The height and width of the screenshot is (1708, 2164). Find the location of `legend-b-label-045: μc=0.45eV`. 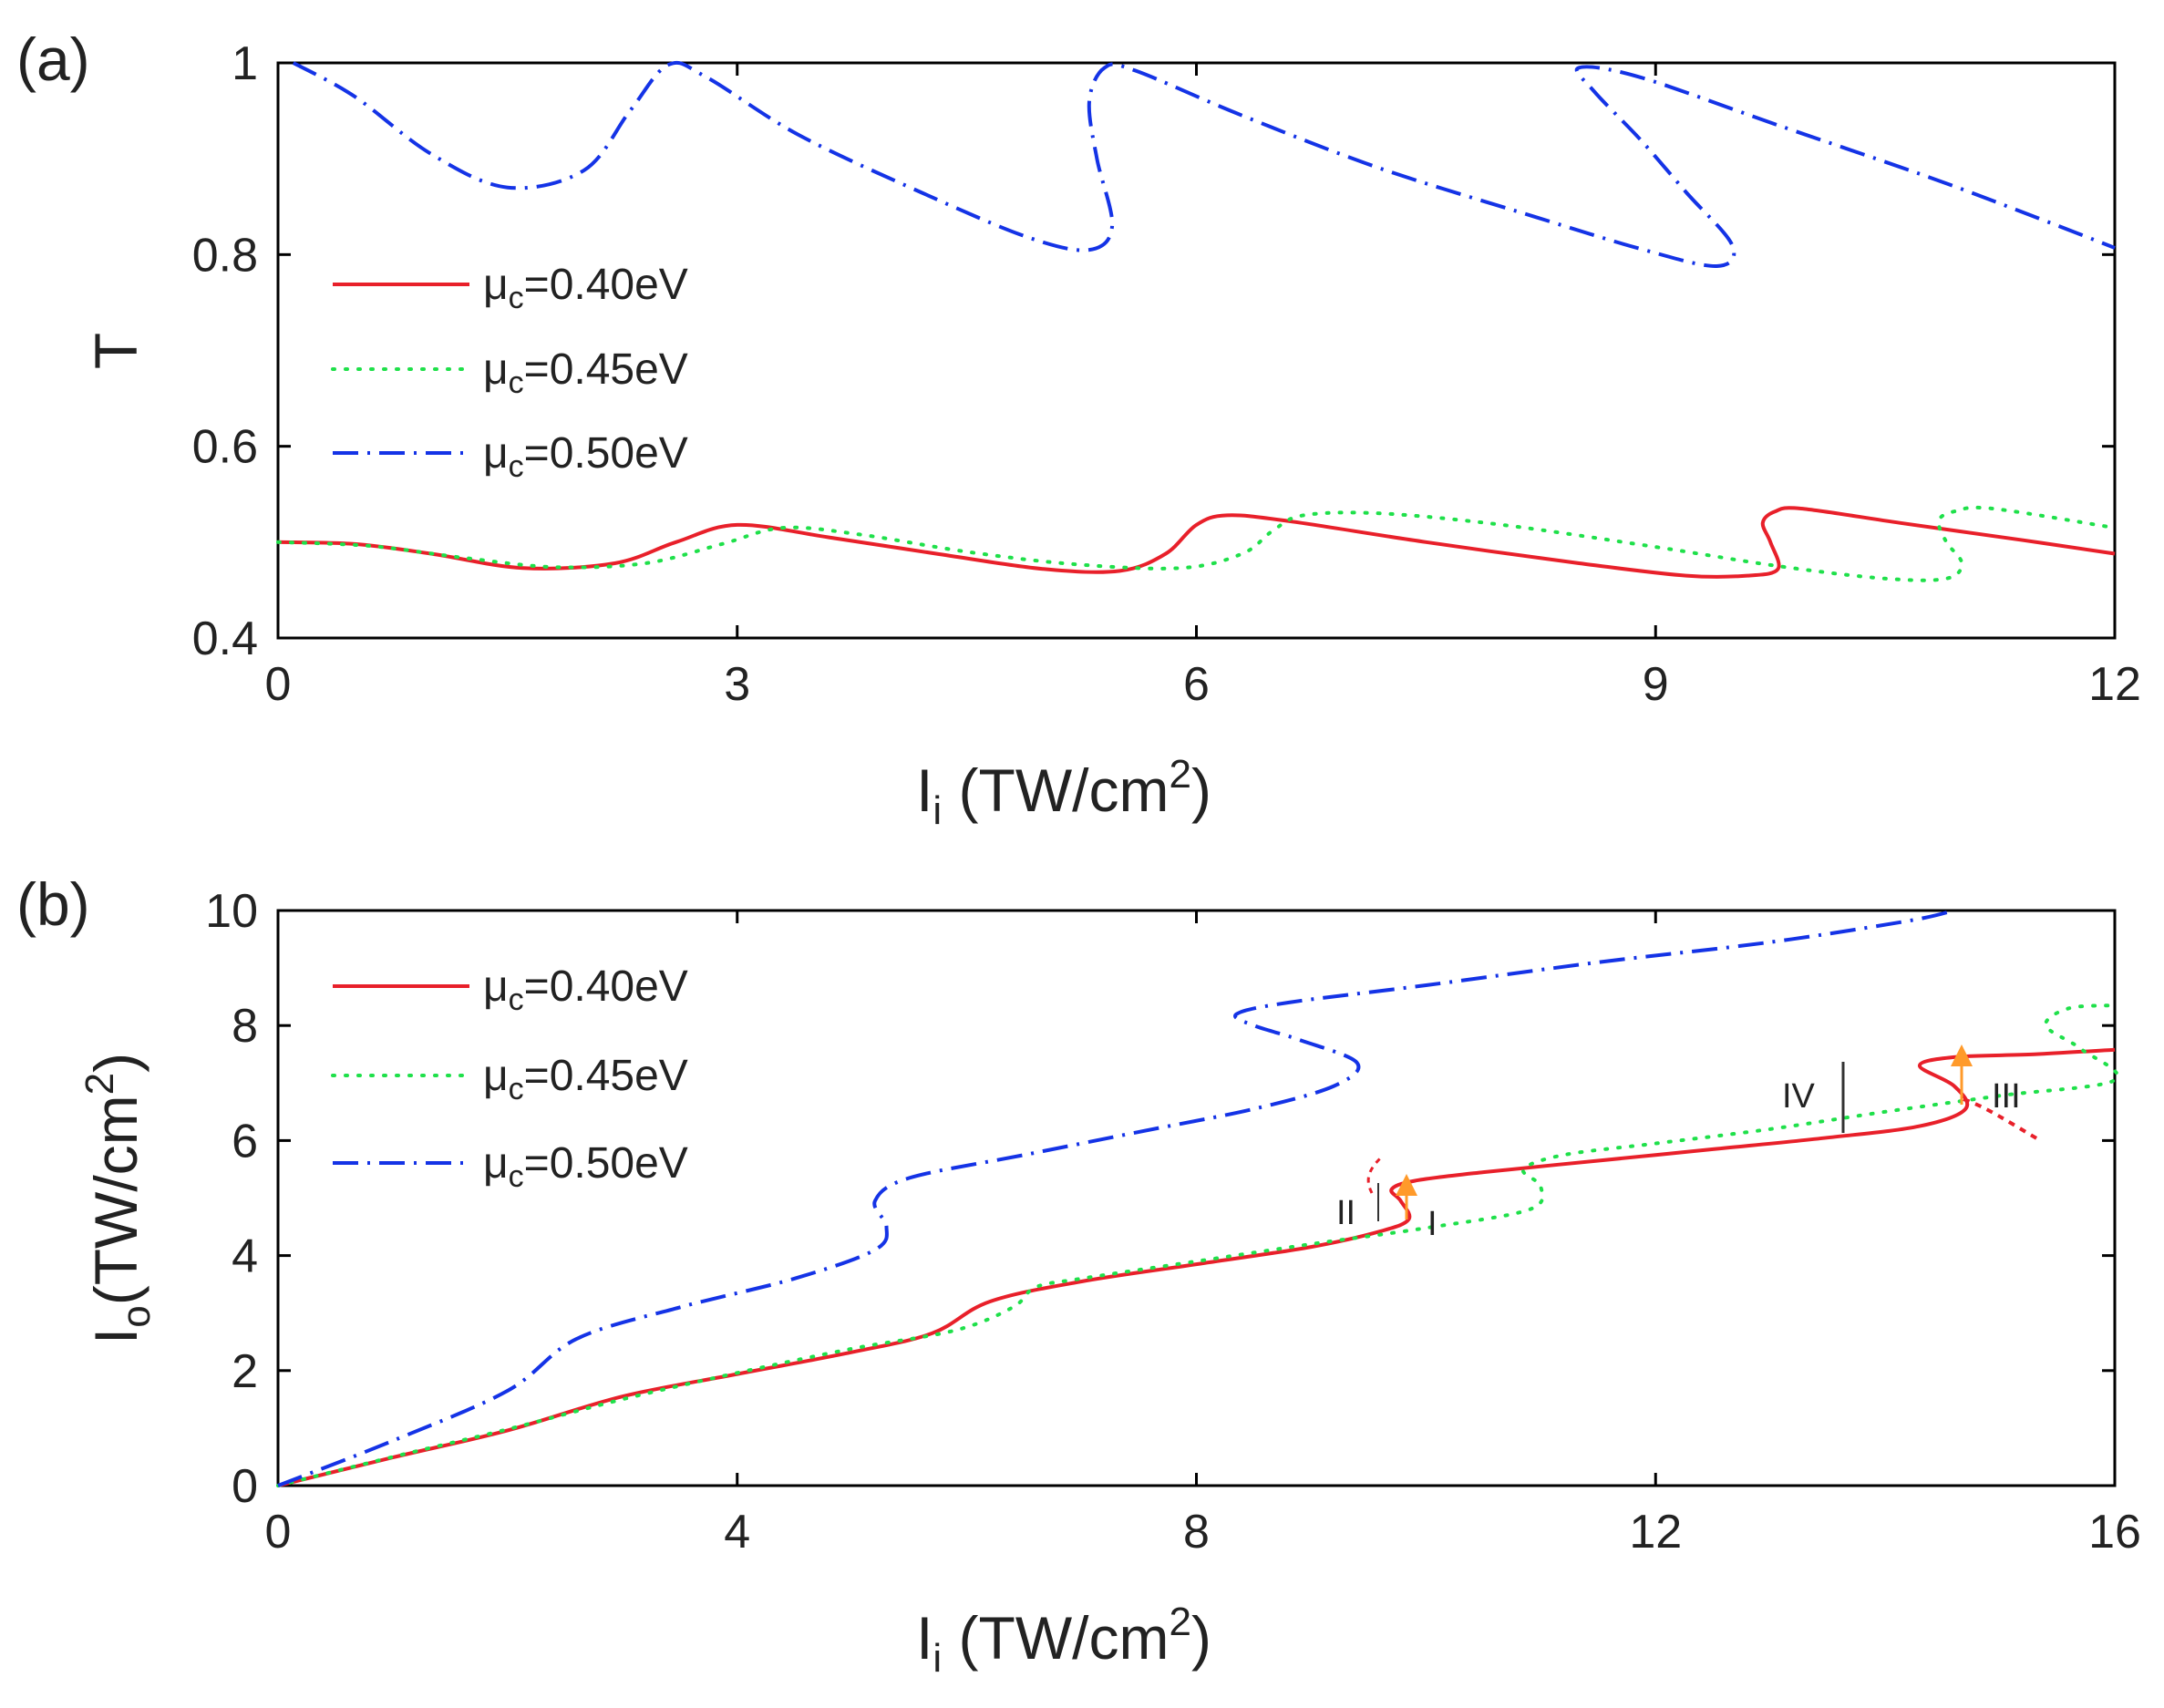

legend-b-label-045: μc=0.45eV is located at coordinates (585, 1079).